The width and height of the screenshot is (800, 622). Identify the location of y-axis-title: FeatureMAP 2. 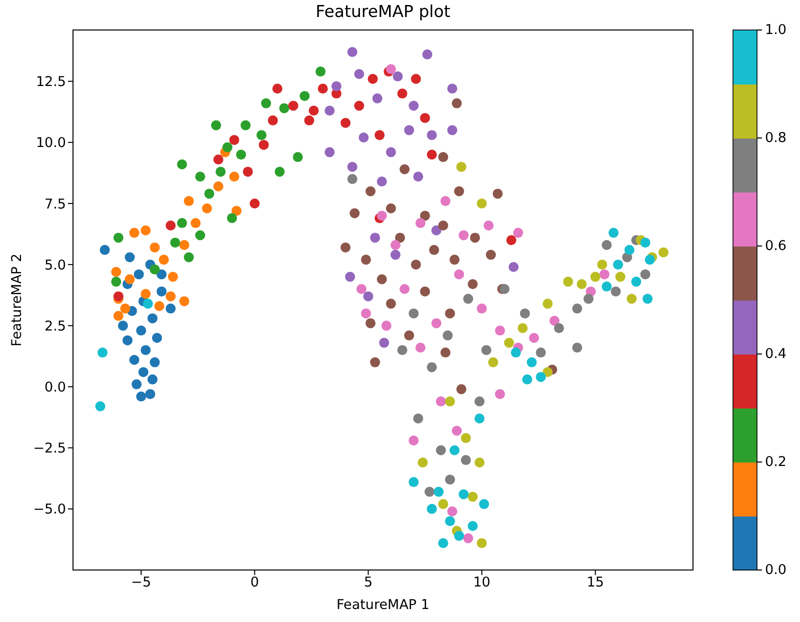
(17, 300).